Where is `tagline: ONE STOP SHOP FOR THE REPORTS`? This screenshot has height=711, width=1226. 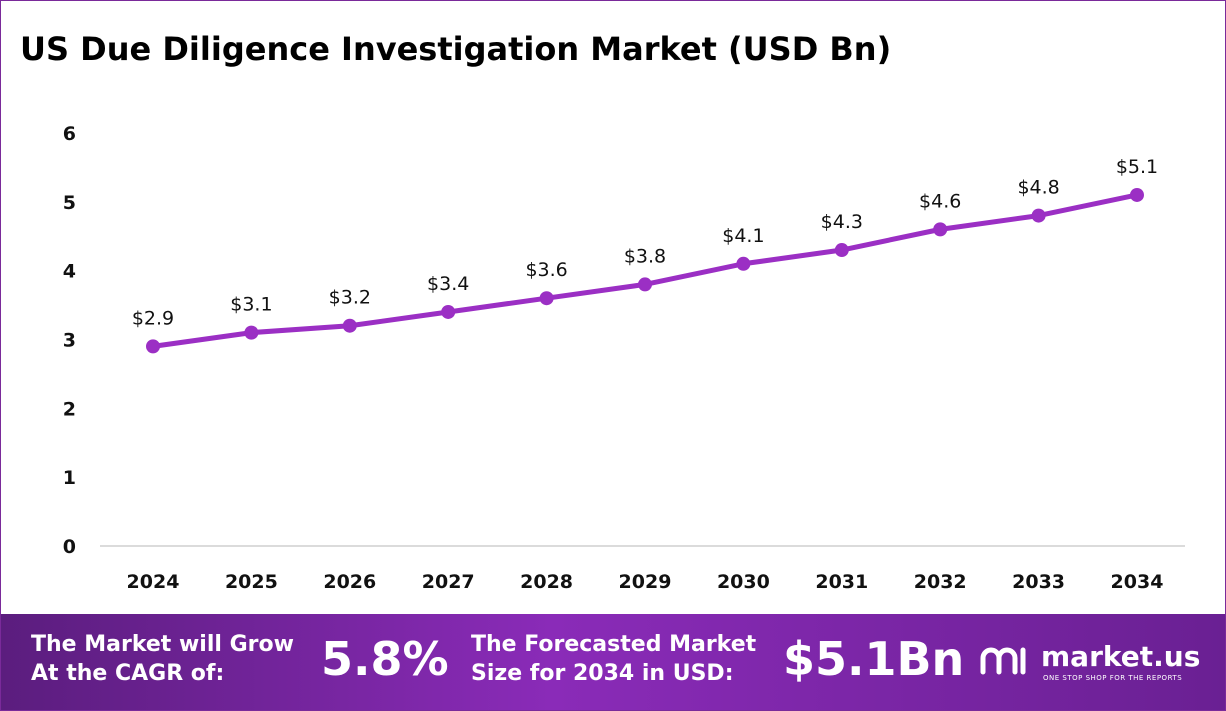 tagline: ONE STOP SHOP FOR THE REPORTS is located at coordinates (1113, 678).